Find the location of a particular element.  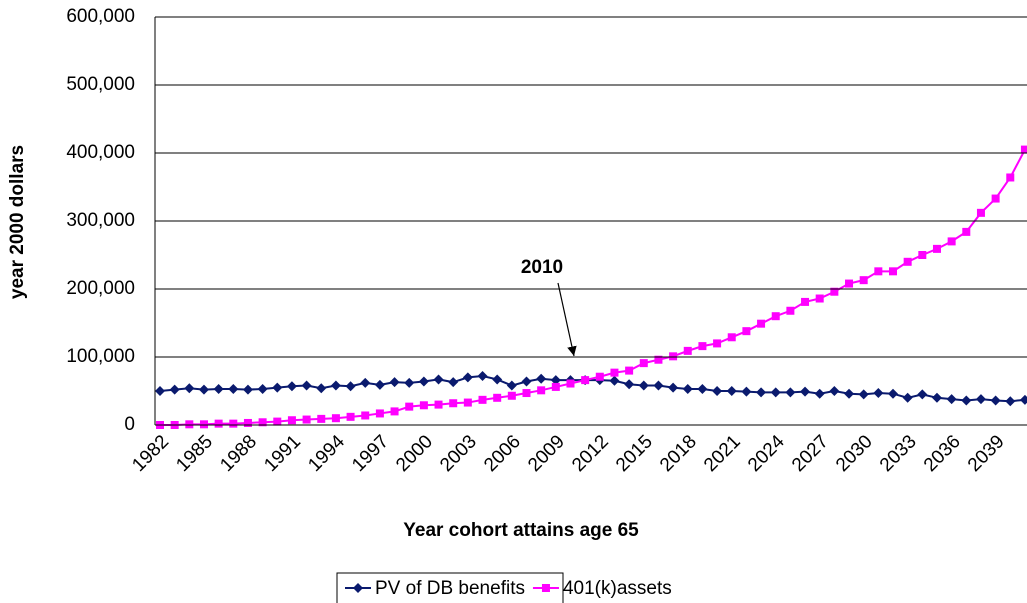

y-tick-label: 300,000 is located at coordinates (100, 220).